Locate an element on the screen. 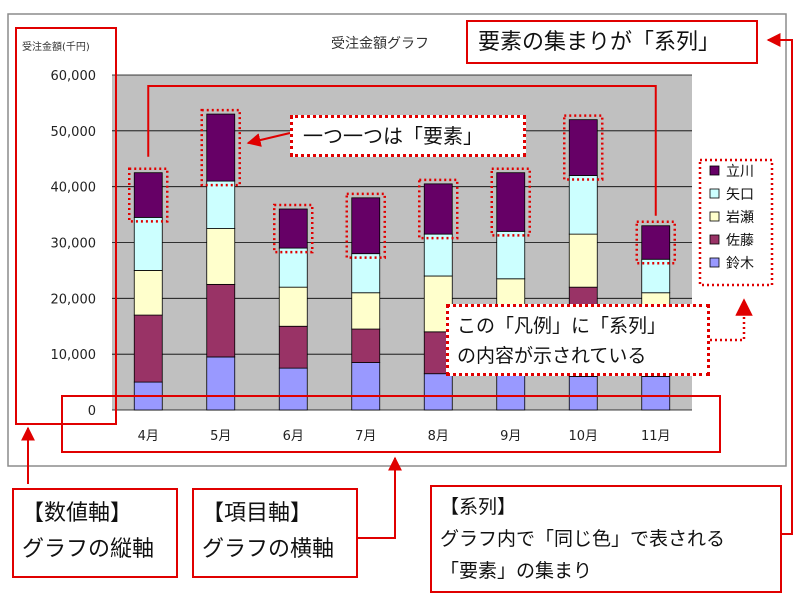 This screenshot has width=800, height=600. legend-label: 佐藤 is located at coordinates (740, 241).